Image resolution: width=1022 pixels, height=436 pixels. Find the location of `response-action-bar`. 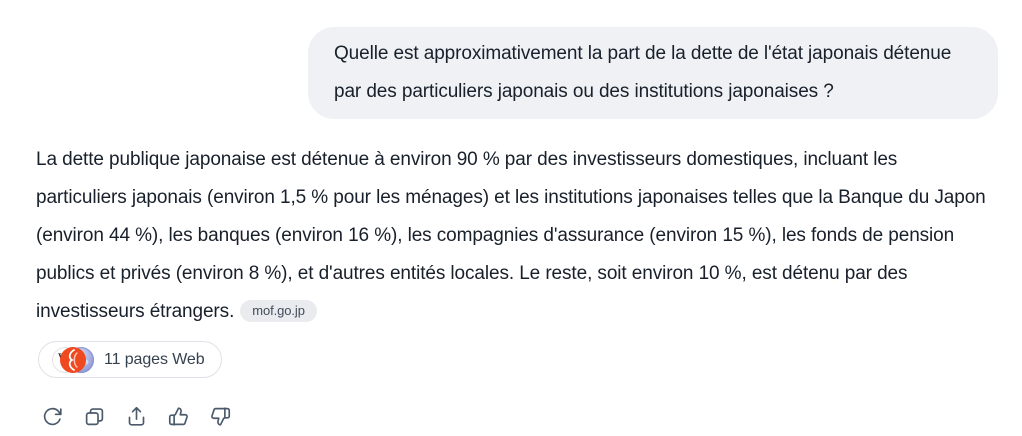

response-action-bar is located at coordinates (136, 416).